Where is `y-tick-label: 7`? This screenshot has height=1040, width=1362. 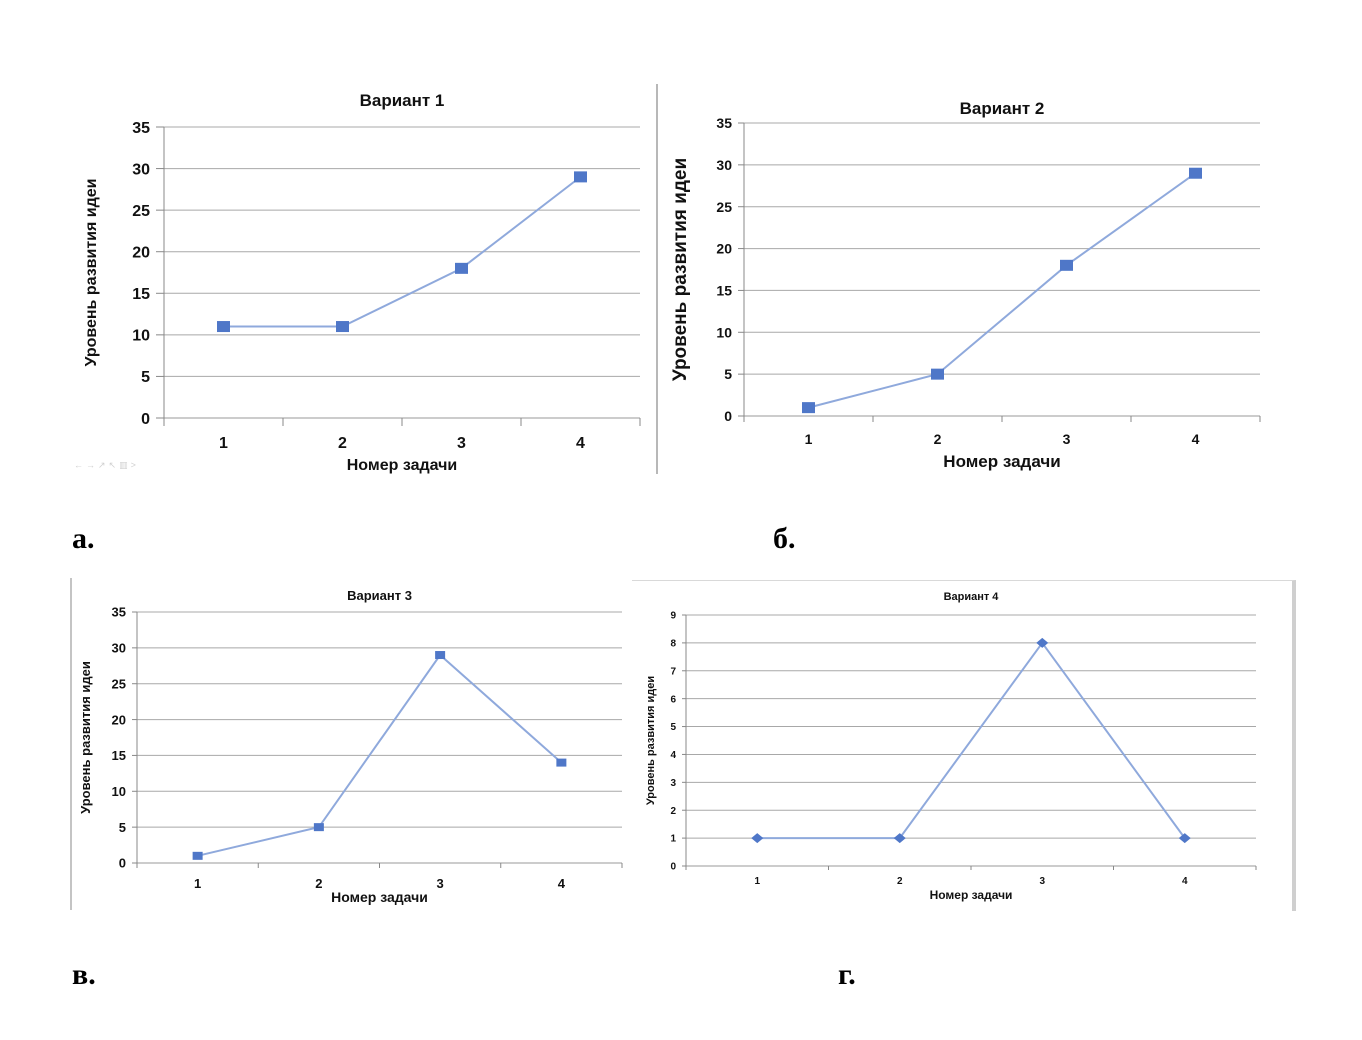 y-tick-label: 7 is located at coordinates (673, 671).